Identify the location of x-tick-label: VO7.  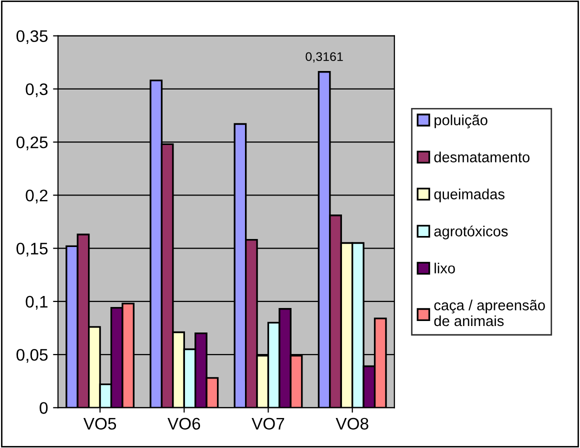
(268, 424).